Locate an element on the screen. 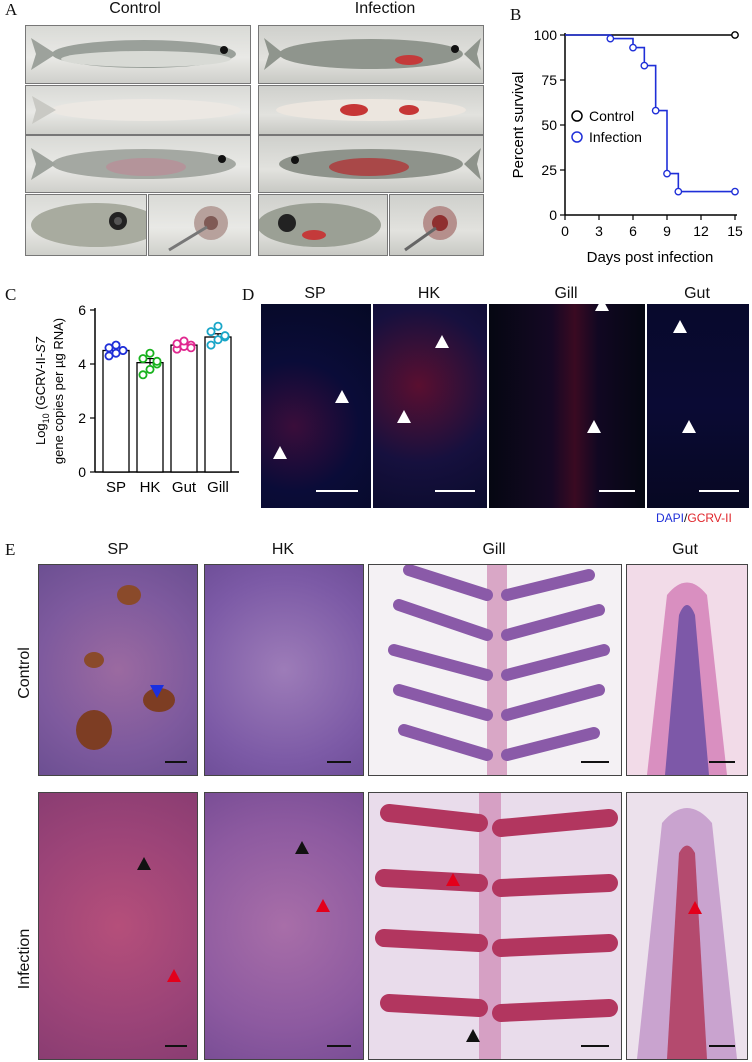  x-tick-label: 9 is located at coordinates (667, 231).